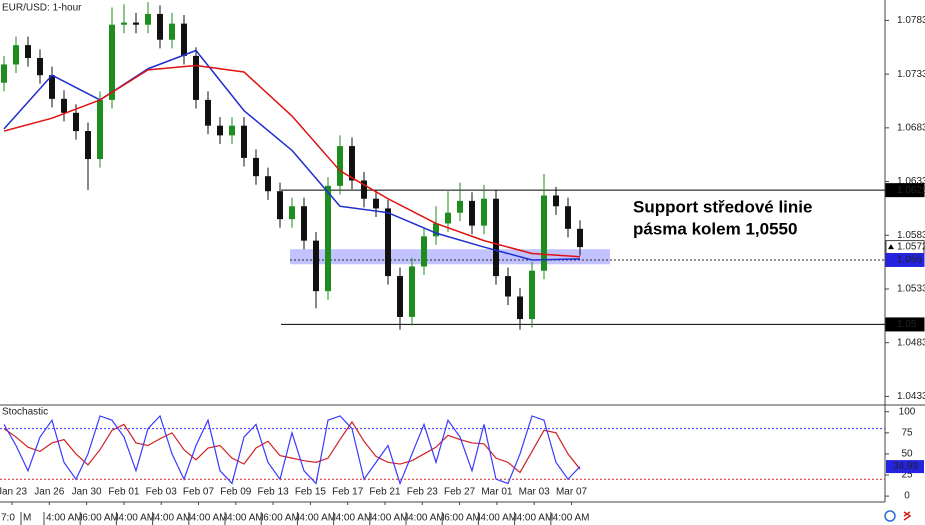  Describe the element at coordinates (385, 492) in the screenshot. I see `x-tick-label: Feb 21` at that location.